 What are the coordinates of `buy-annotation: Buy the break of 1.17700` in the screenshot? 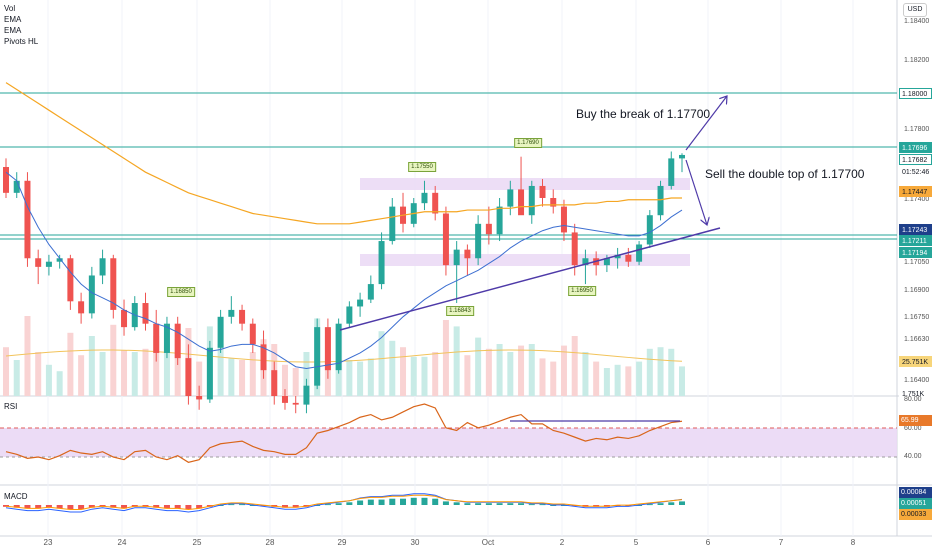 It's located at (643, 114).